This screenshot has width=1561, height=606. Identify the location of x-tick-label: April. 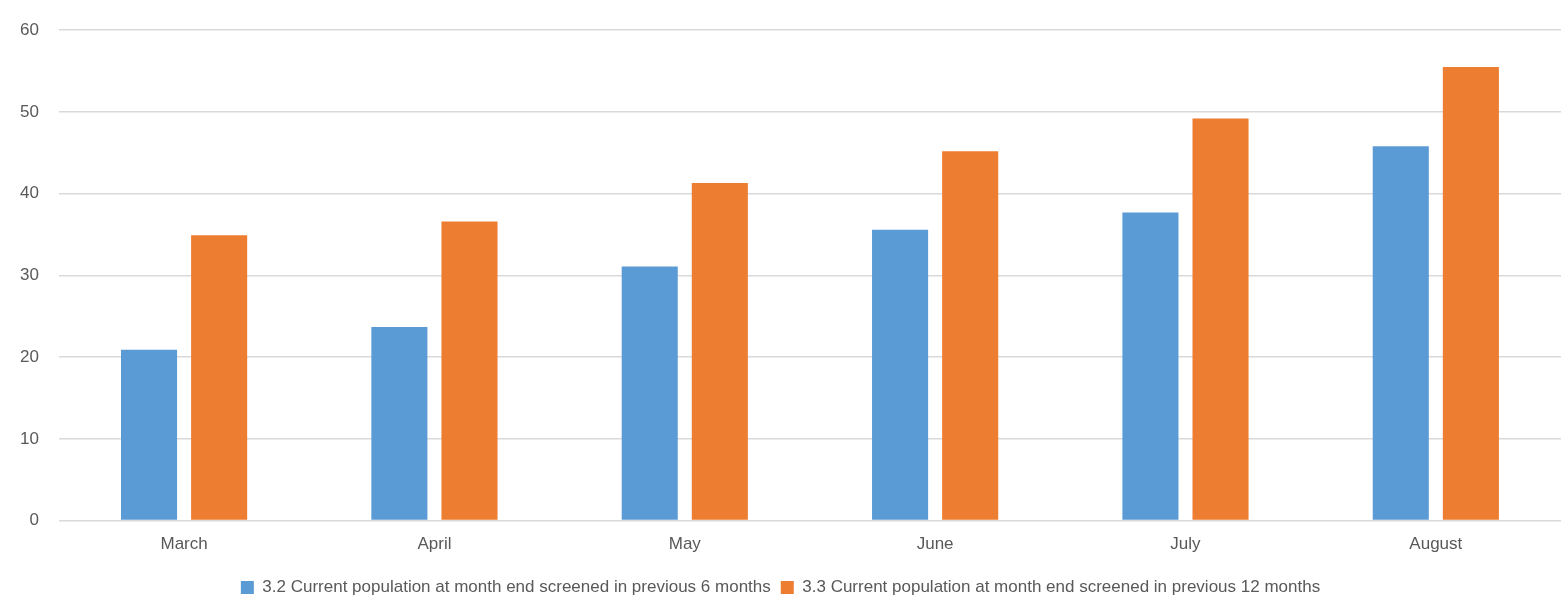
(434, 544).